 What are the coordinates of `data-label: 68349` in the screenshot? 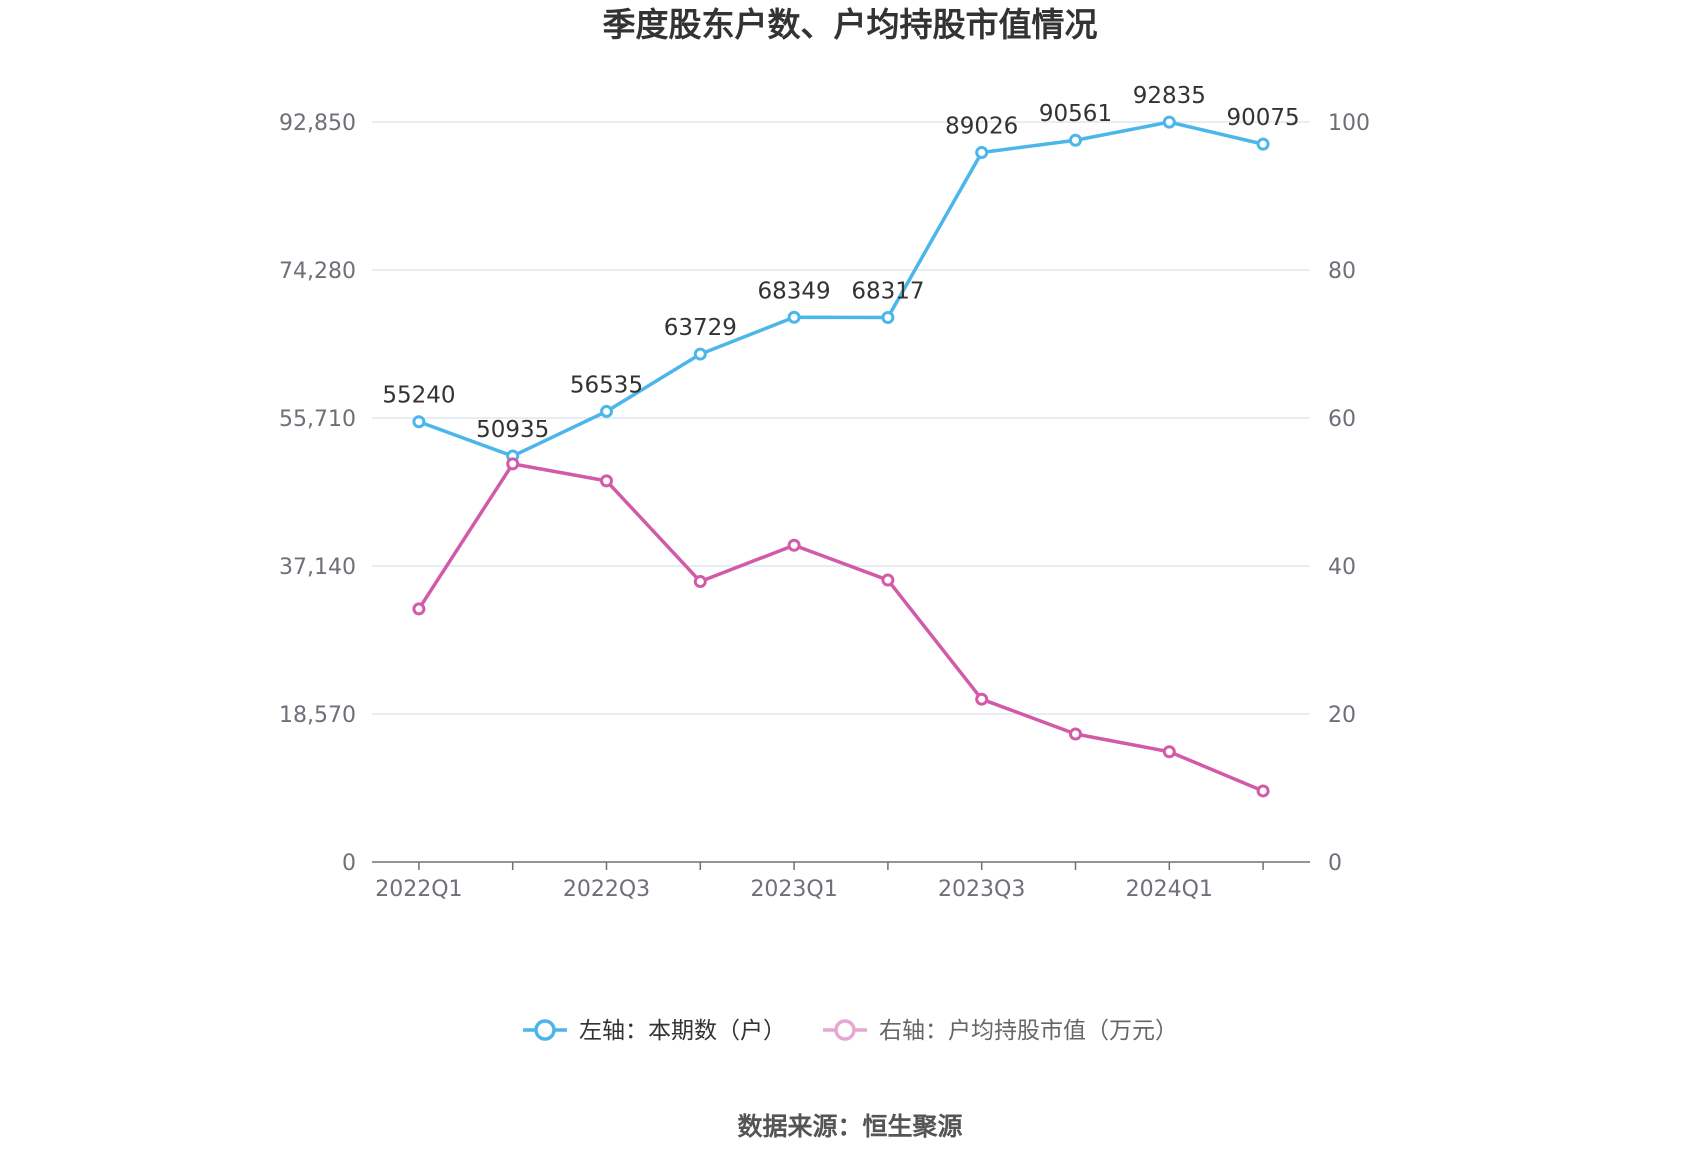 It's located at (794, 291).